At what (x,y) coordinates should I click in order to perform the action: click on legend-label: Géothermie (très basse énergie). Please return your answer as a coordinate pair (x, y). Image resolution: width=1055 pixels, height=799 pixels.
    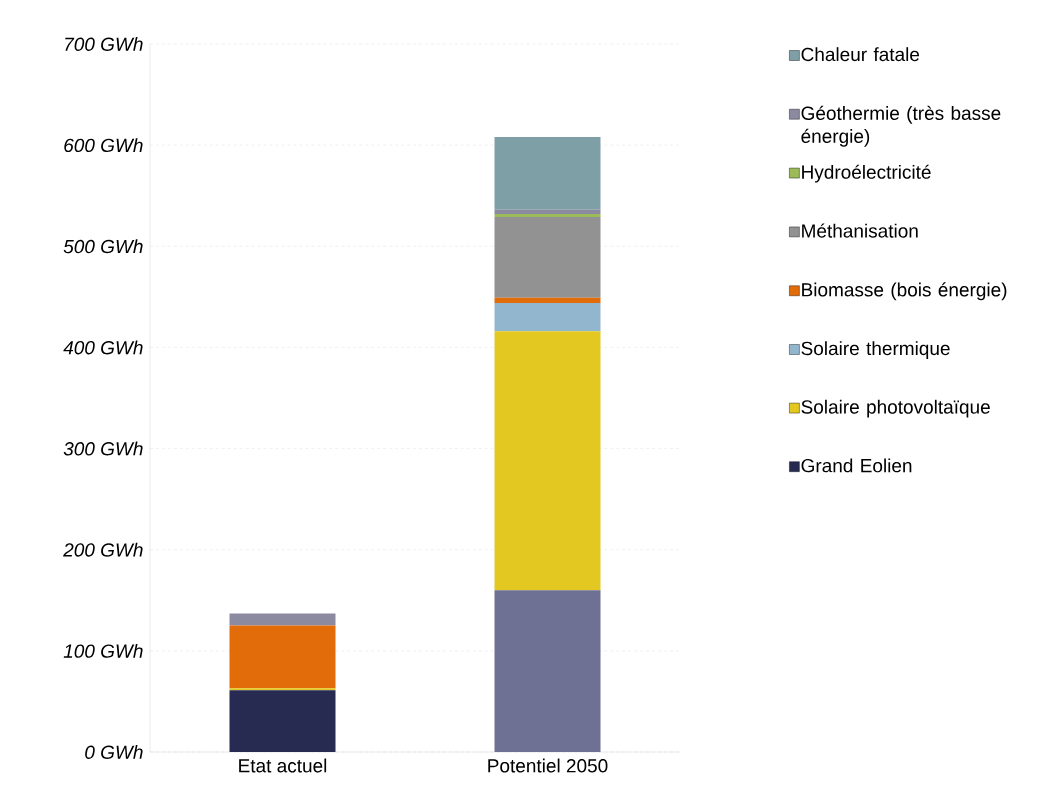
    Looking at the image, I should click on (901, 126).